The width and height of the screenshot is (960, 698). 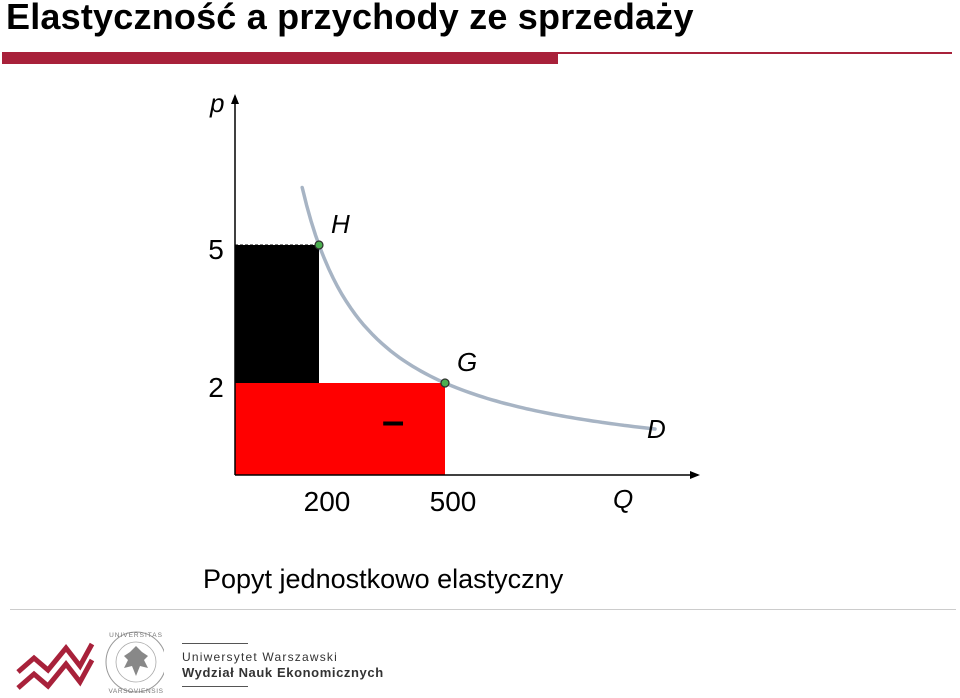 What do you see at coordinates (453, 501) in the screenshot?
I see `x-tick-label: 500` at bounding box center [453, 501].